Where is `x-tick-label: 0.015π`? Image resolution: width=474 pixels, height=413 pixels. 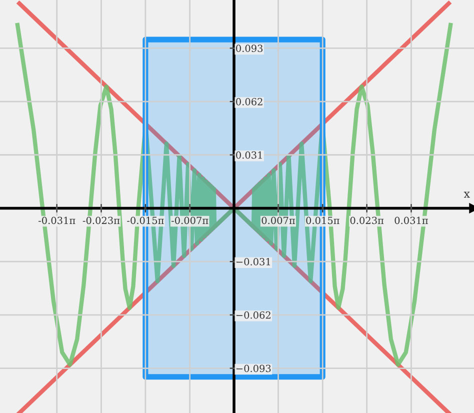 x-tick-label: 0.015π is located at coordinates (323, 220).